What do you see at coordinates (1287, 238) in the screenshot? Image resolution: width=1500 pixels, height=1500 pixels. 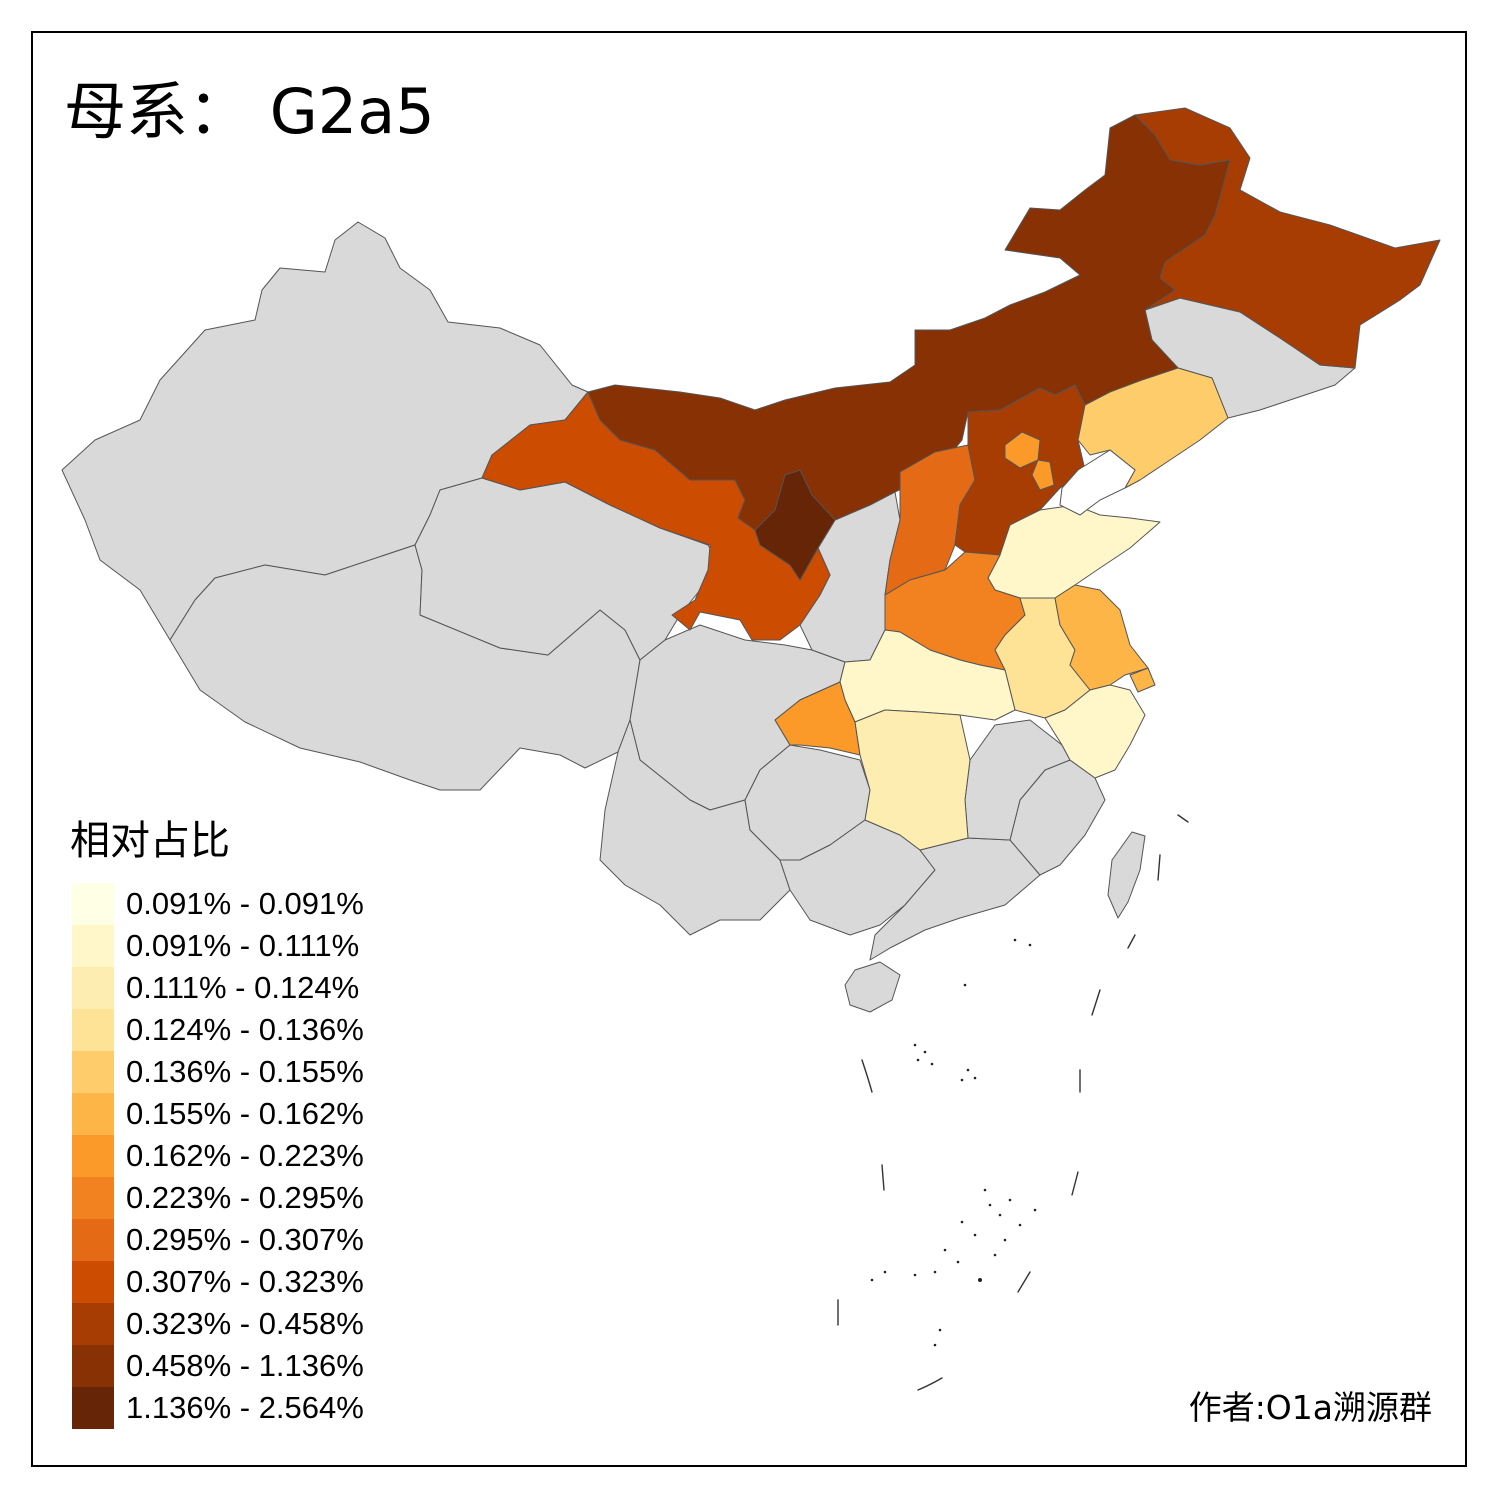 I see `region-heilongjiang` at bounding box center [1287, 238].